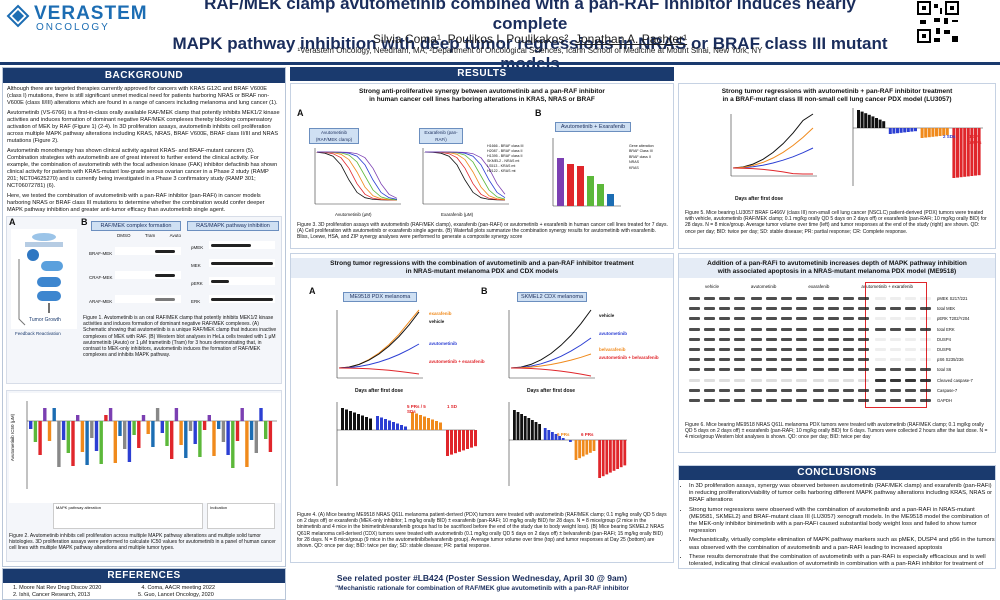  I want to click on group-label: exarafenib, so click(819, 286).